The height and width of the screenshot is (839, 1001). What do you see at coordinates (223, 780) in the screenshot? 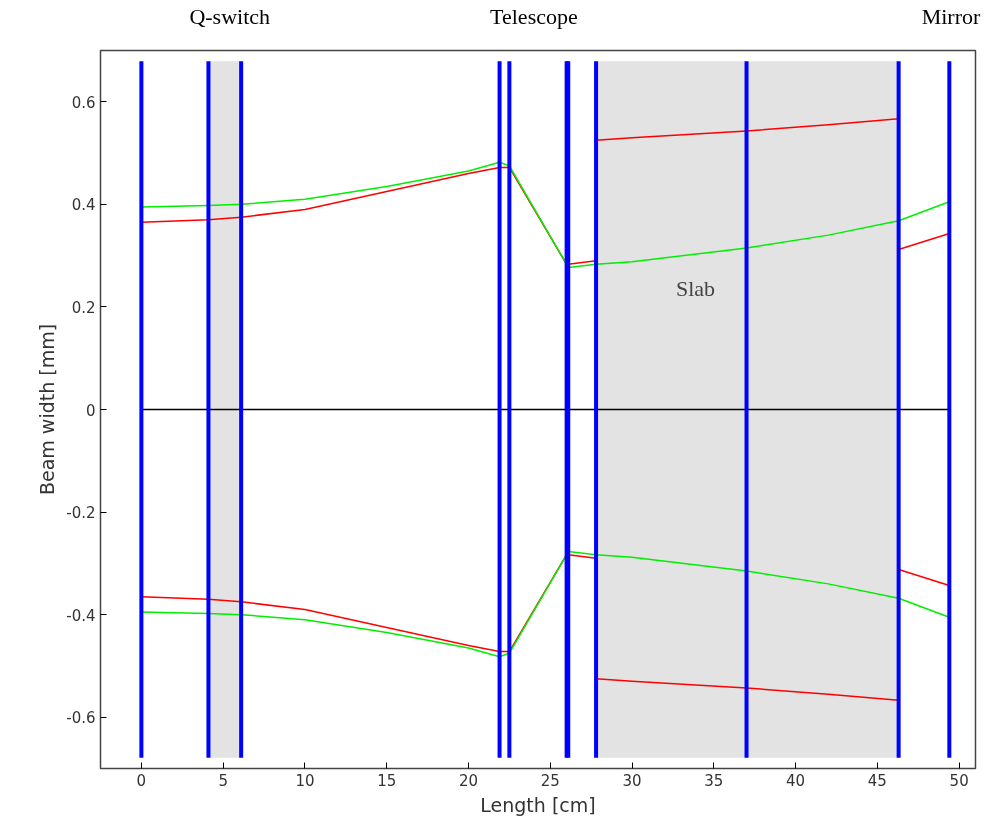
I see `x-tick-label: 5` at bounding box center [223, 780].